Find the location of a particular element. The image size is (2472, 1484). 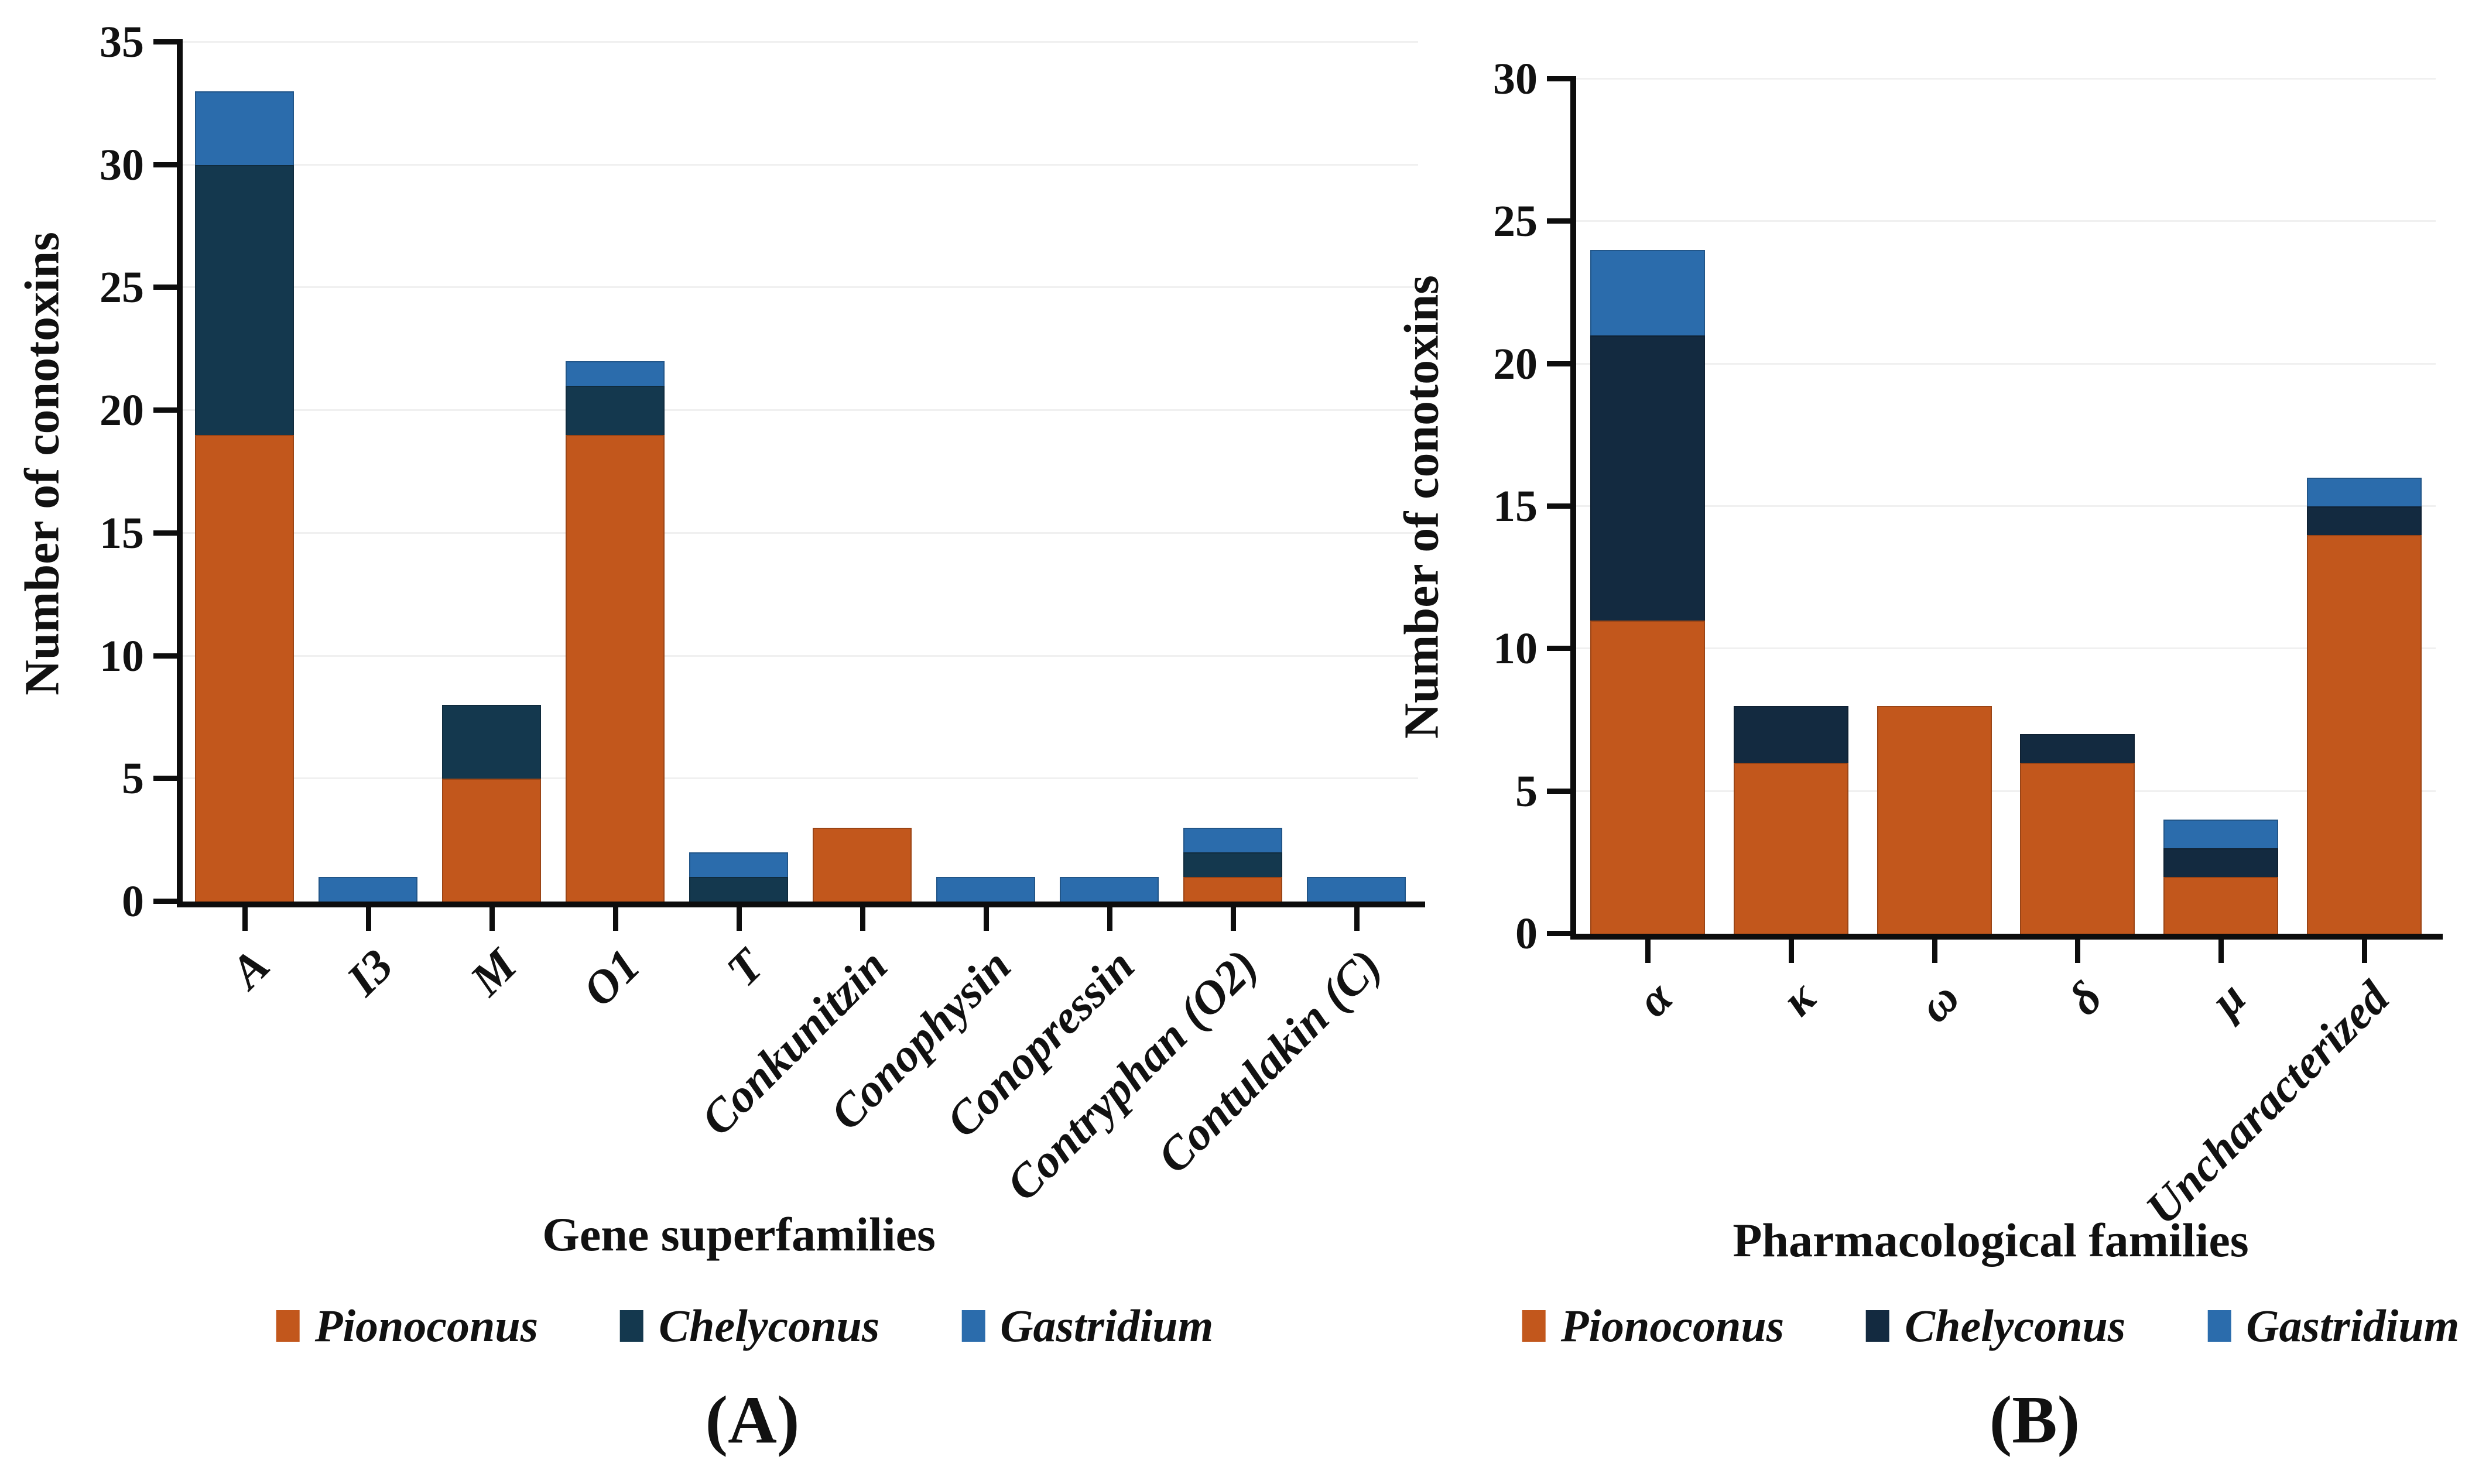

panel-b-caption: (B) is located at coordinates (2034, 1420).